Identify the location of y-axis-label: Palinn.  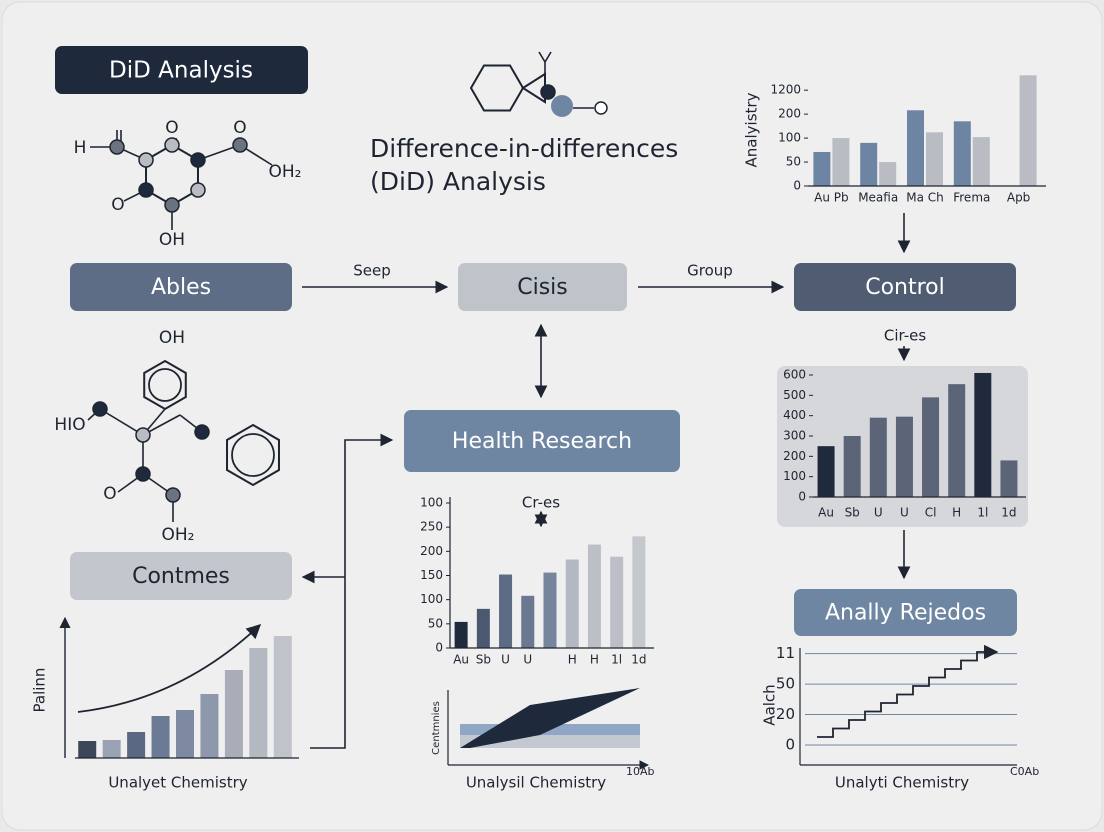
(40, 690).